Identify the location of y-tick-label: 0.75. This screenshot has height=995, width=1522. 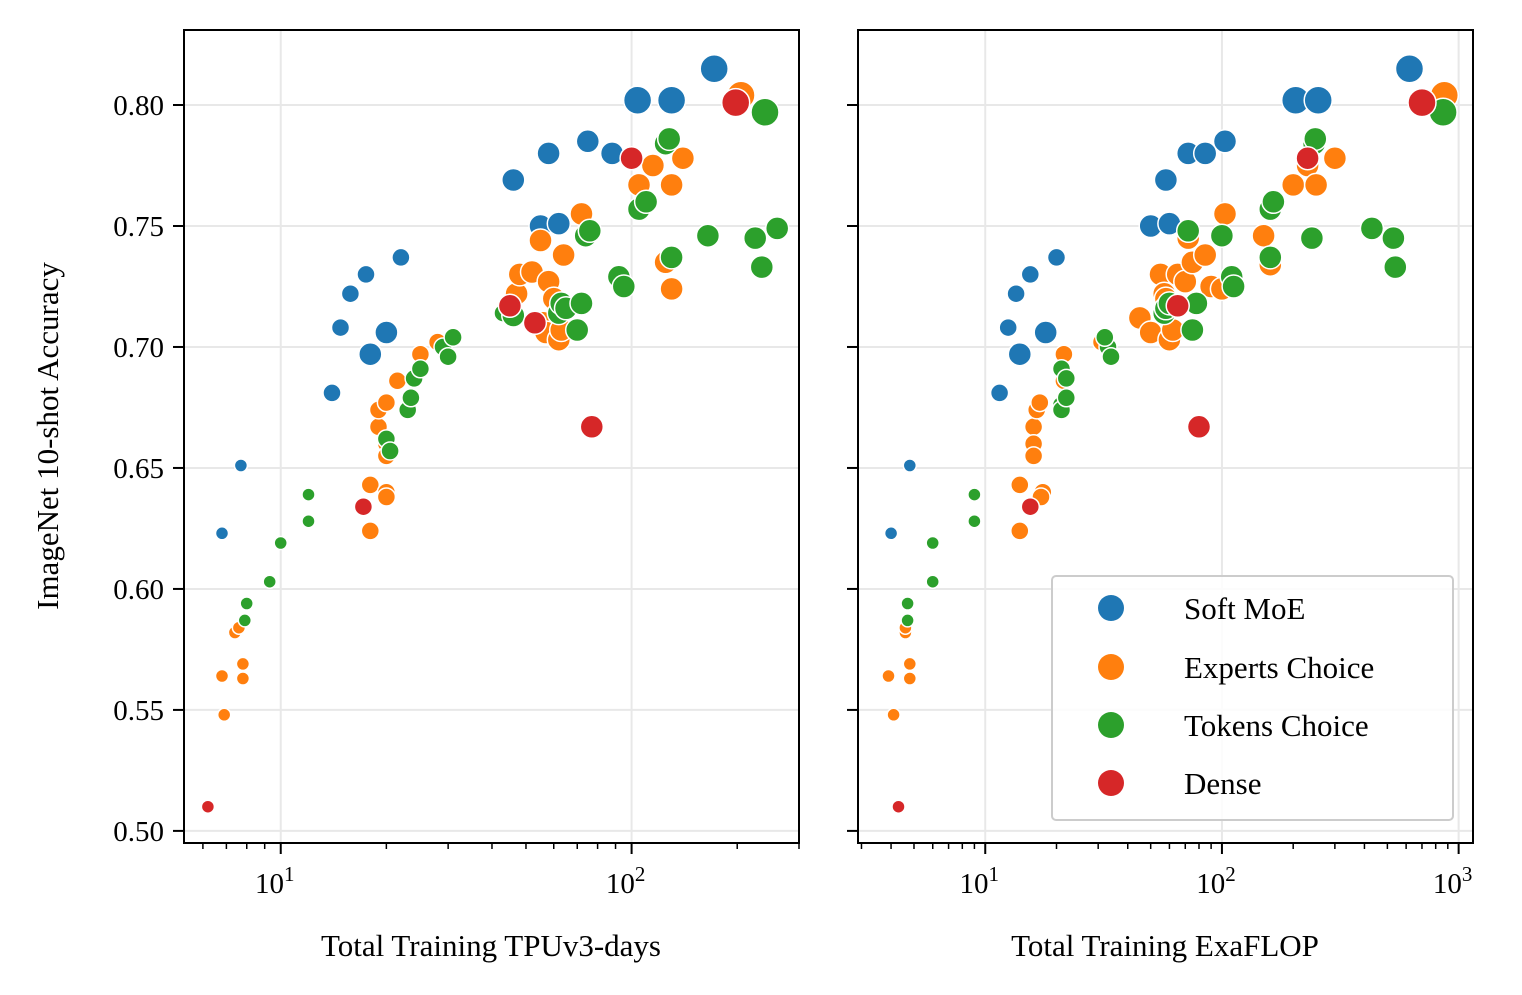
(138, 227).